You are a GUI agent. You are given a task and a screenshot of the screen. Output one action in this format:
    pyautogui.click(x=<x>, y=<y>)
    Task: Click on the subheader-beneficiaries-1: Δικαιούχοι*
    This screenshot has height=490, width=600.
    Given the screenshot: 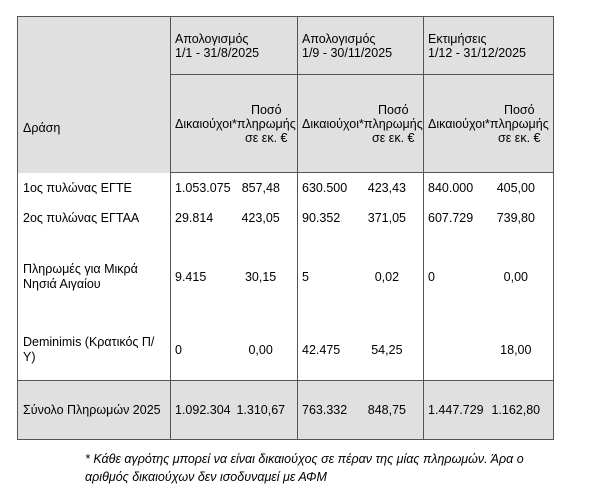 What is the action you would take?
    pyautogui.click(x=206, y=123)
    